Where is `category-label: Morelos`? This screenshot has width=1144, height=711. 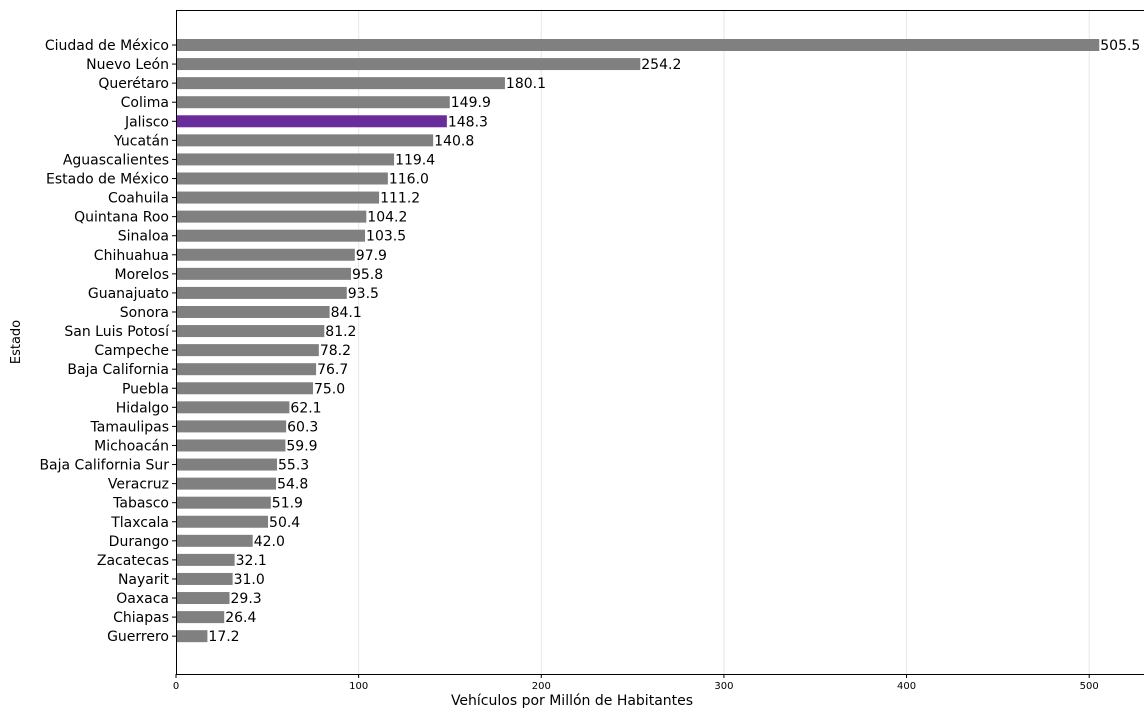
category-label: Morelos is located at coordinates (142, 275).